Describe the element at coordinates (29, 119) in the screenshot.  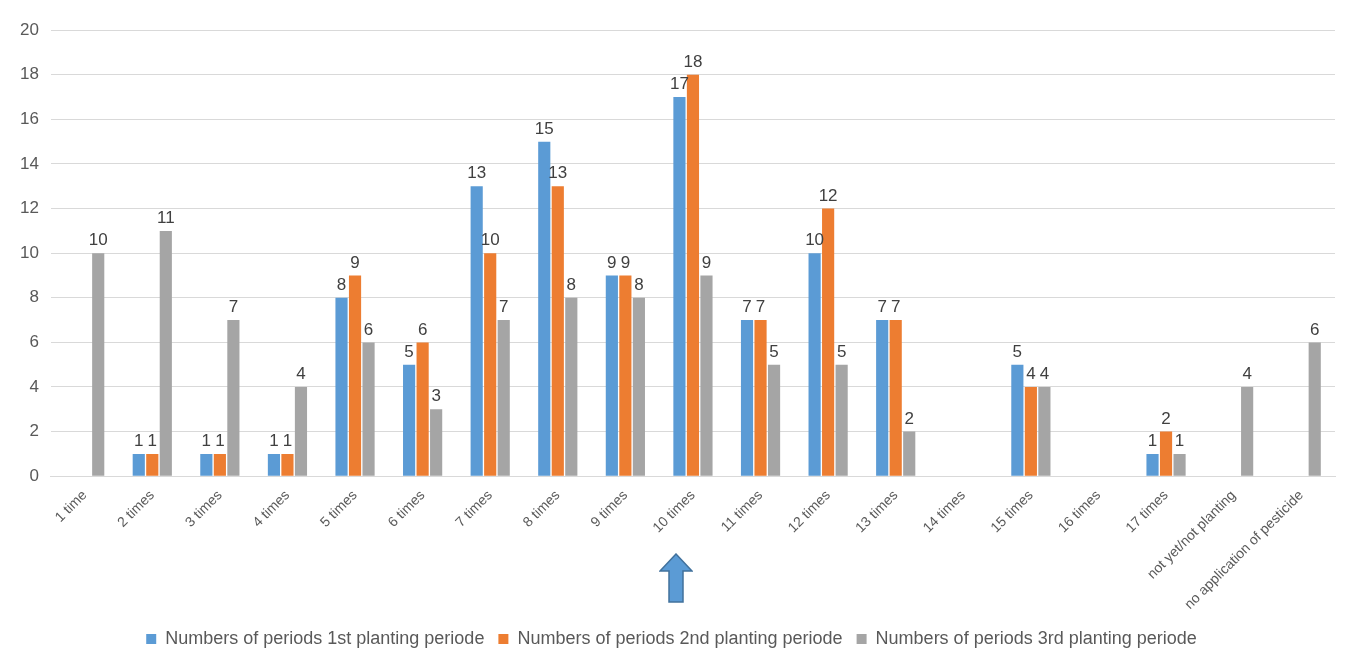
I see `y-tick-label: 16` at that location.